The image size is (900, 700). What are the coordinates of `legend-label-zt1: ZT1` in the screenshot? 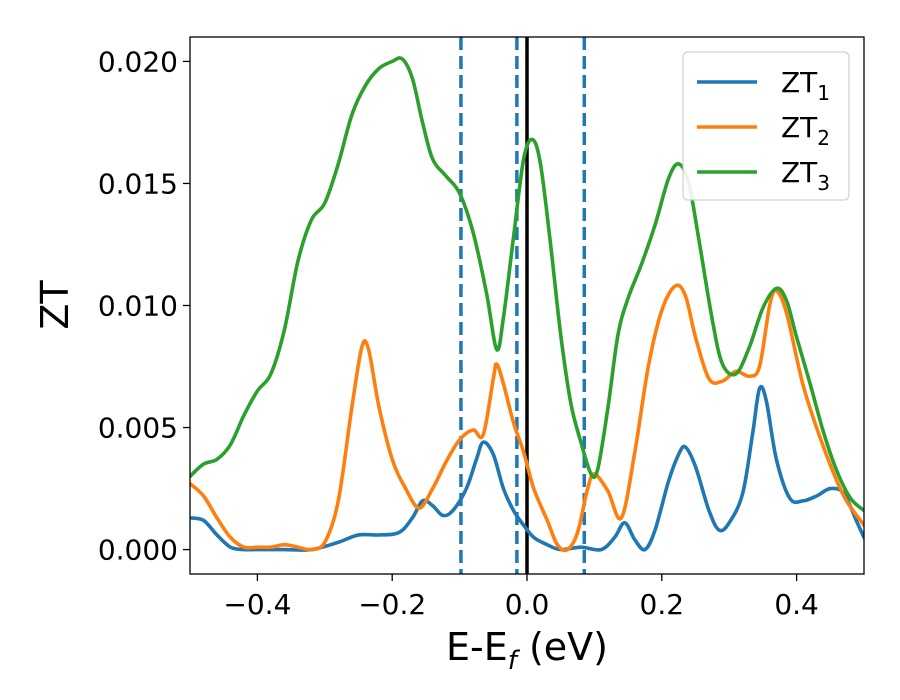 It's located at (805, 85).